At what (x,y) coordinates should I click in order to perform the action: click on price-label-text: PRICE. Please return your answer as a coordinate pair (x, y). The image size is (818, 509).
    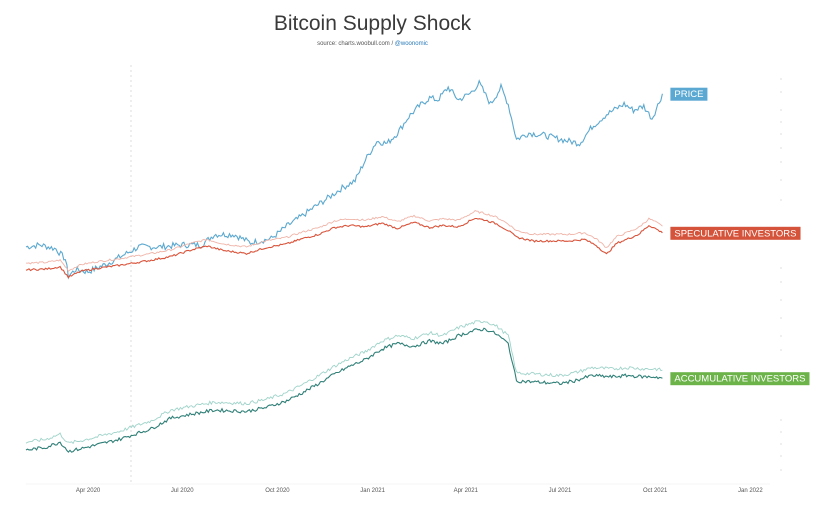
    Looking at the image, I should click on (688, 94).